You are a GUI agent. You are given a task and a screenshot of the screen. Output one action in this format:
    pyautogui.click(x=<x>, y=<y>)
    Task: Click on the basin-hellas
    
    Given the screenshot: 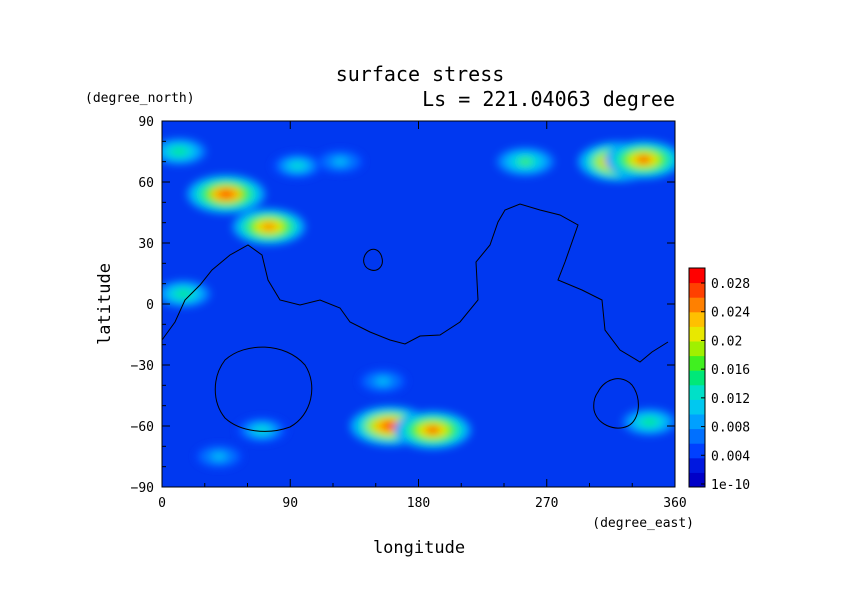 What is the action you would take?
    pyautogui.click(x=263, y=389)
    